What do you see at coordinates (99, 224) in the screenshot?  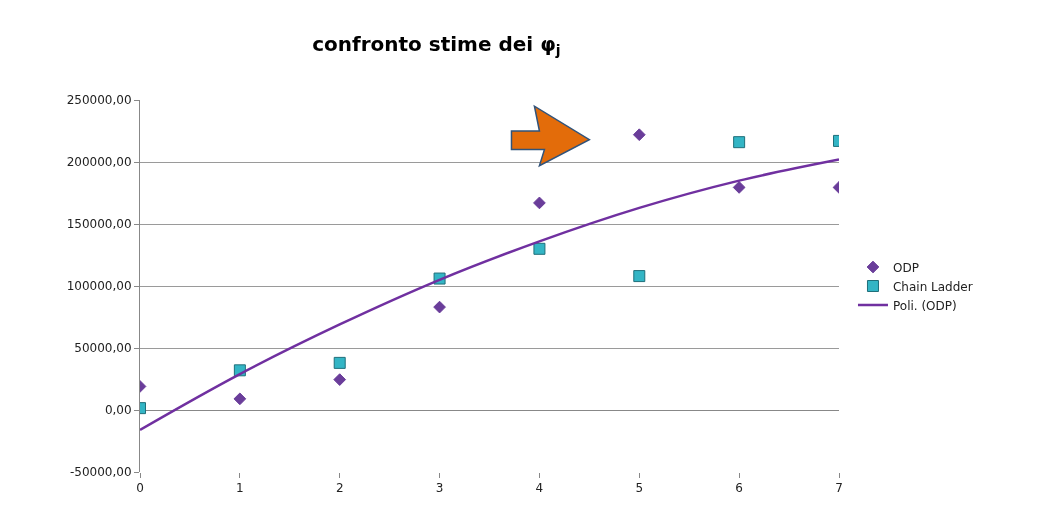 I see `y-tick-label: 150000,00` at bounding box center [99, 224].